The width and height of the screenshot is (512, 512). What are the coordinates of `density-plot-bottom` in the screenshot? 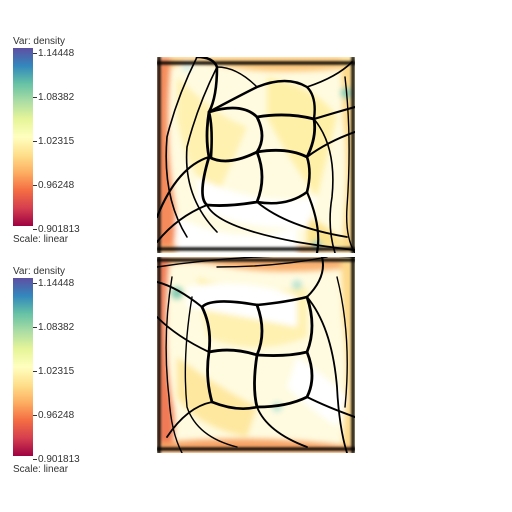 It's located at (256, 355).